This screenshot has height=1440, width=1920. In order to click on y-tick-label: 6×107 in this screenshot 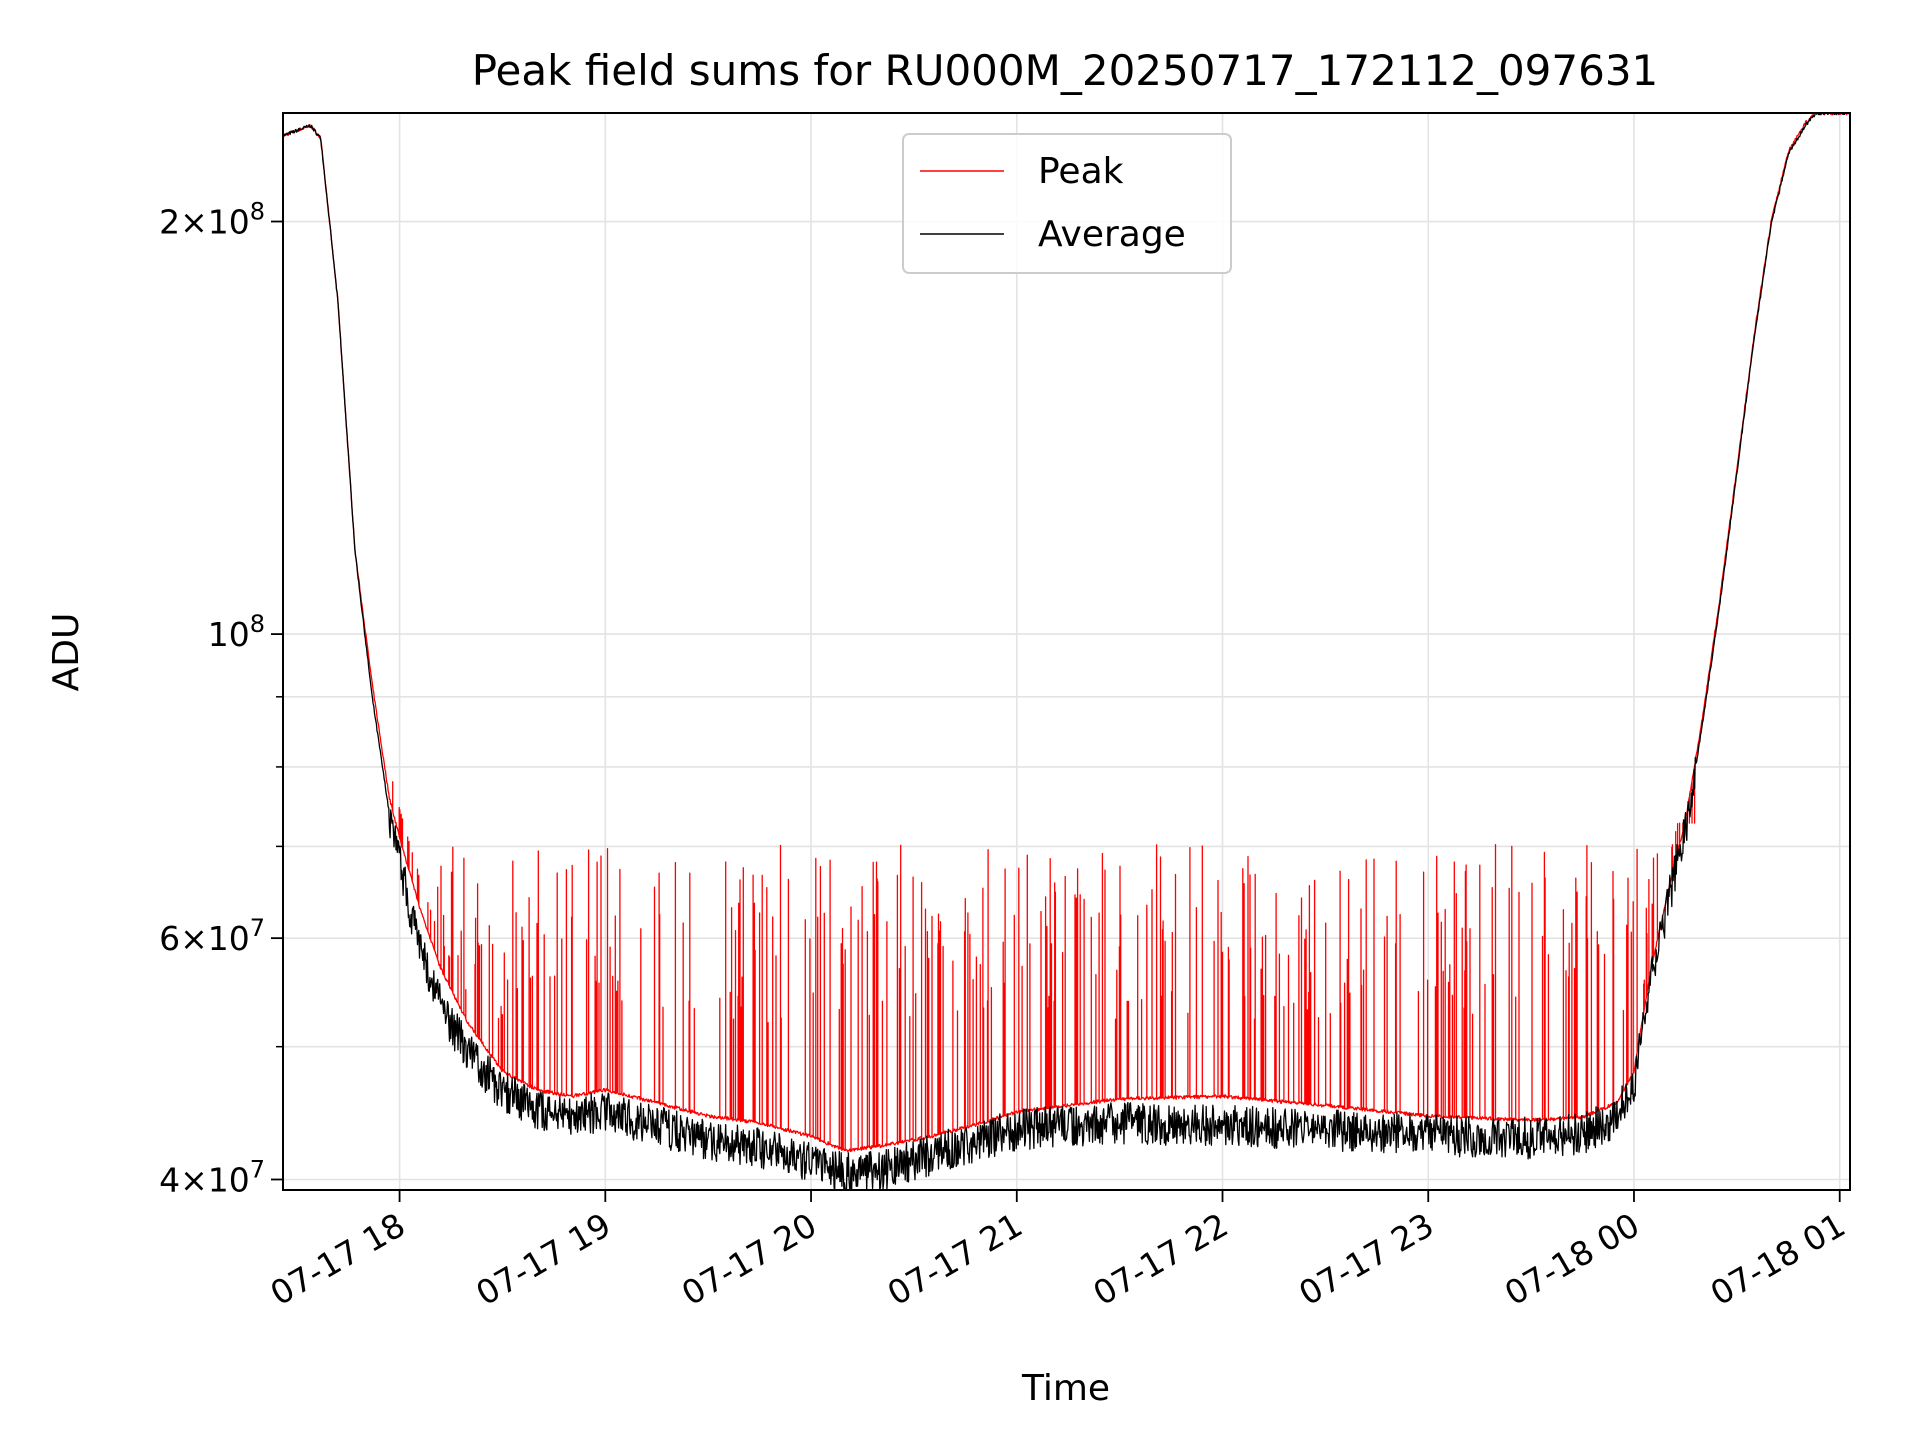, I will do `click(212, 936)`.